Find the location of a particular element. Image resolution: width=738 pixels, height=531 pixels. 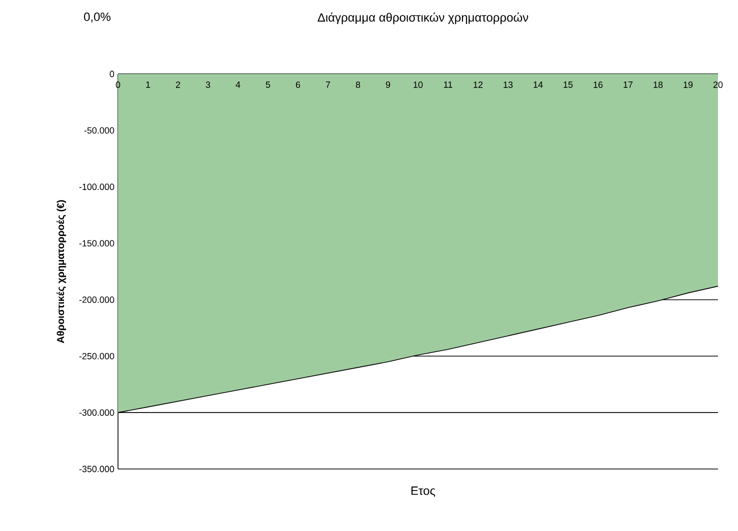

y-tick-label: -250.000 is located at coordinates (96, 356).